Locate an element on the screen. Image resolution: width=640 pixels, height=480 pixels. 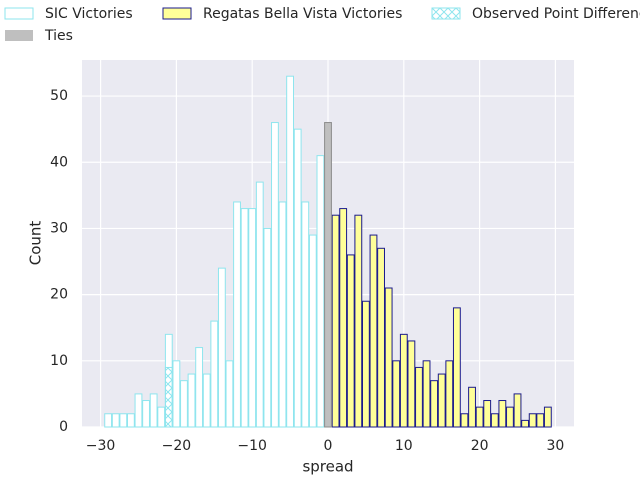
x-tick-label: −20 is located at coordinates (177, 446).